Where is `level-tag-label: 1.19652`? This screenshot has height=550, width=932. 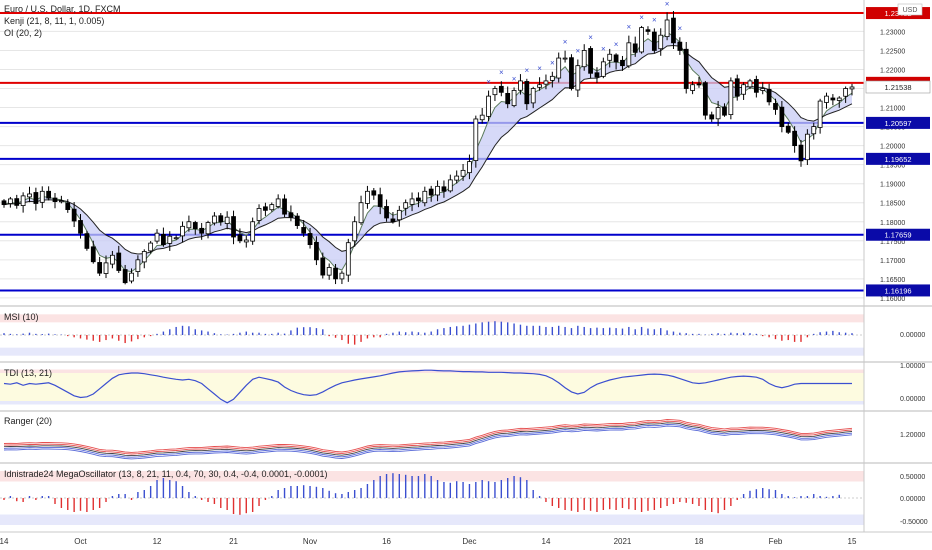 level-tag-label: 1.19652 is located at coordinates (897, 159).